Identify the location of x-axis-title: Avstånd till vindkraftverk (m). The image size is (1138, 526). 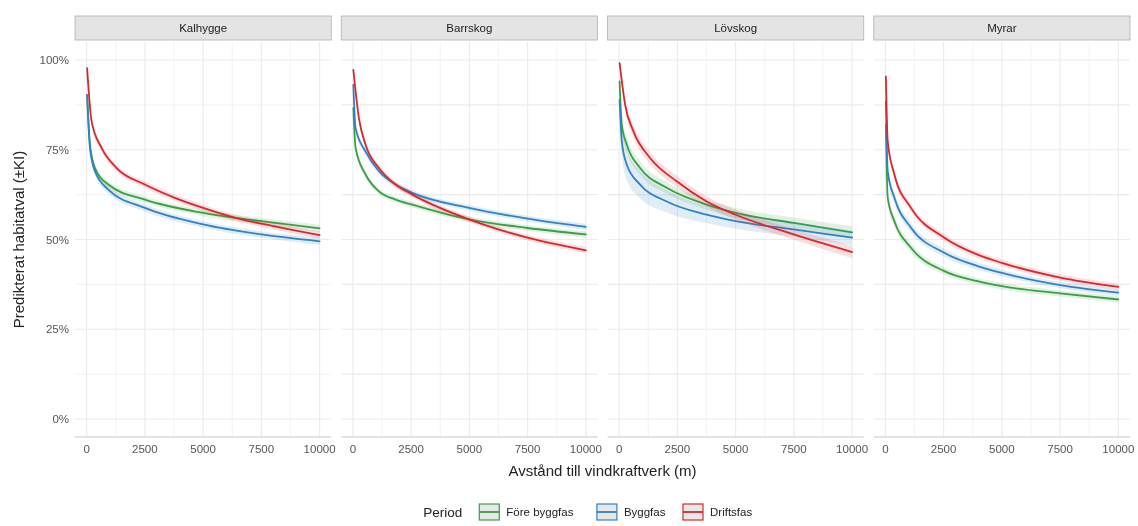
(602, 470).